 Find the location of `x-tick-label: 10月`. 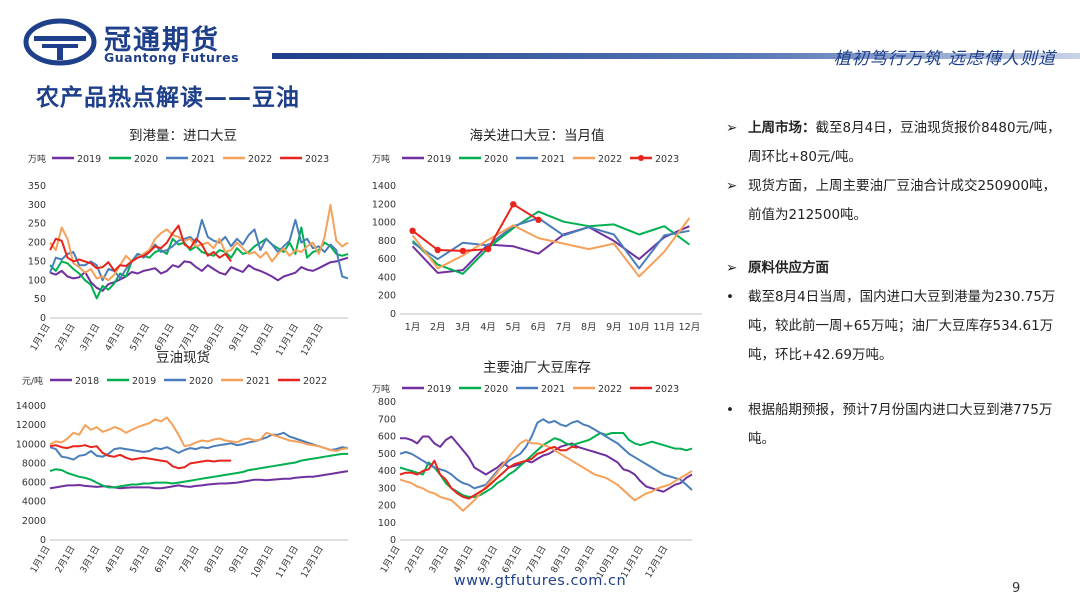

x-tick-label: 10月 is located at coordinates (639, 327).